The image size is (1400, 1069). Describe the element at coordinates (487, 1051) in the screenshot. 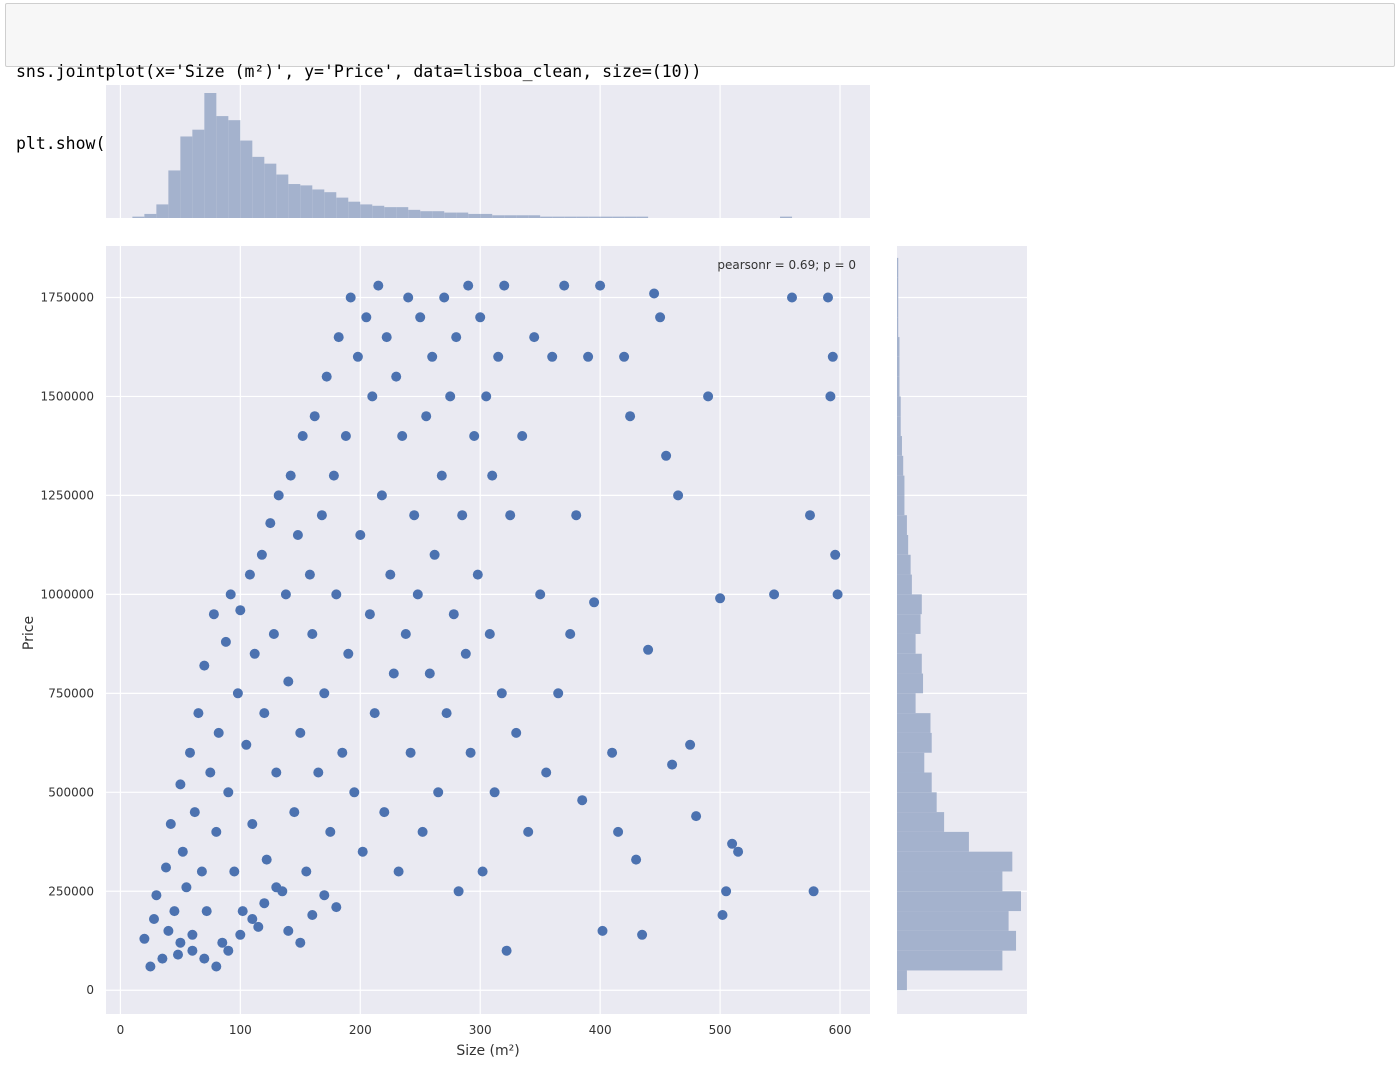

I see `x-axis-label: Size (m²)` at that location.